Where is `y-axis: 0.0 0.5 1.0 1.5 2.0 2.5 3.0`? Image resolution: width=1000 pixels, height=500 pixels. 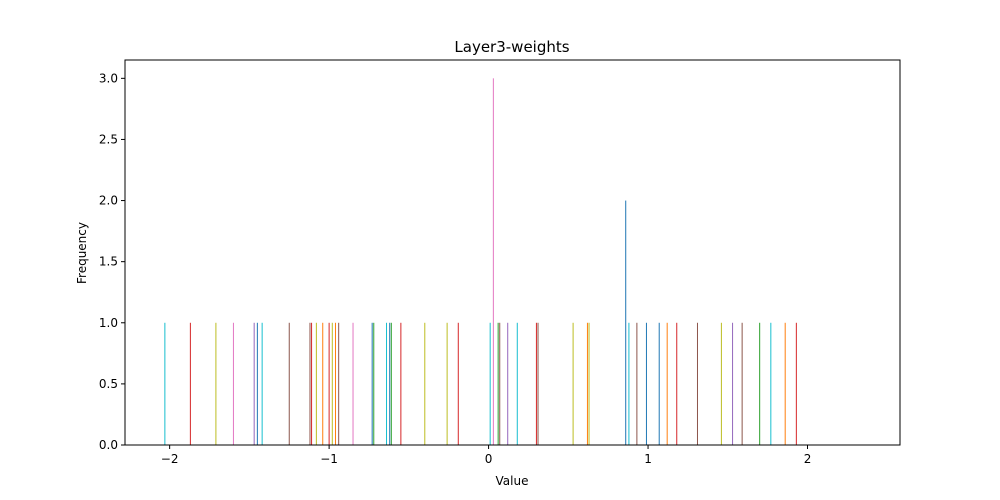
y-axis: 0.0 0.5 1.0 1.5 2.0 2.5 3.0 is located at coordinates (112, 261).